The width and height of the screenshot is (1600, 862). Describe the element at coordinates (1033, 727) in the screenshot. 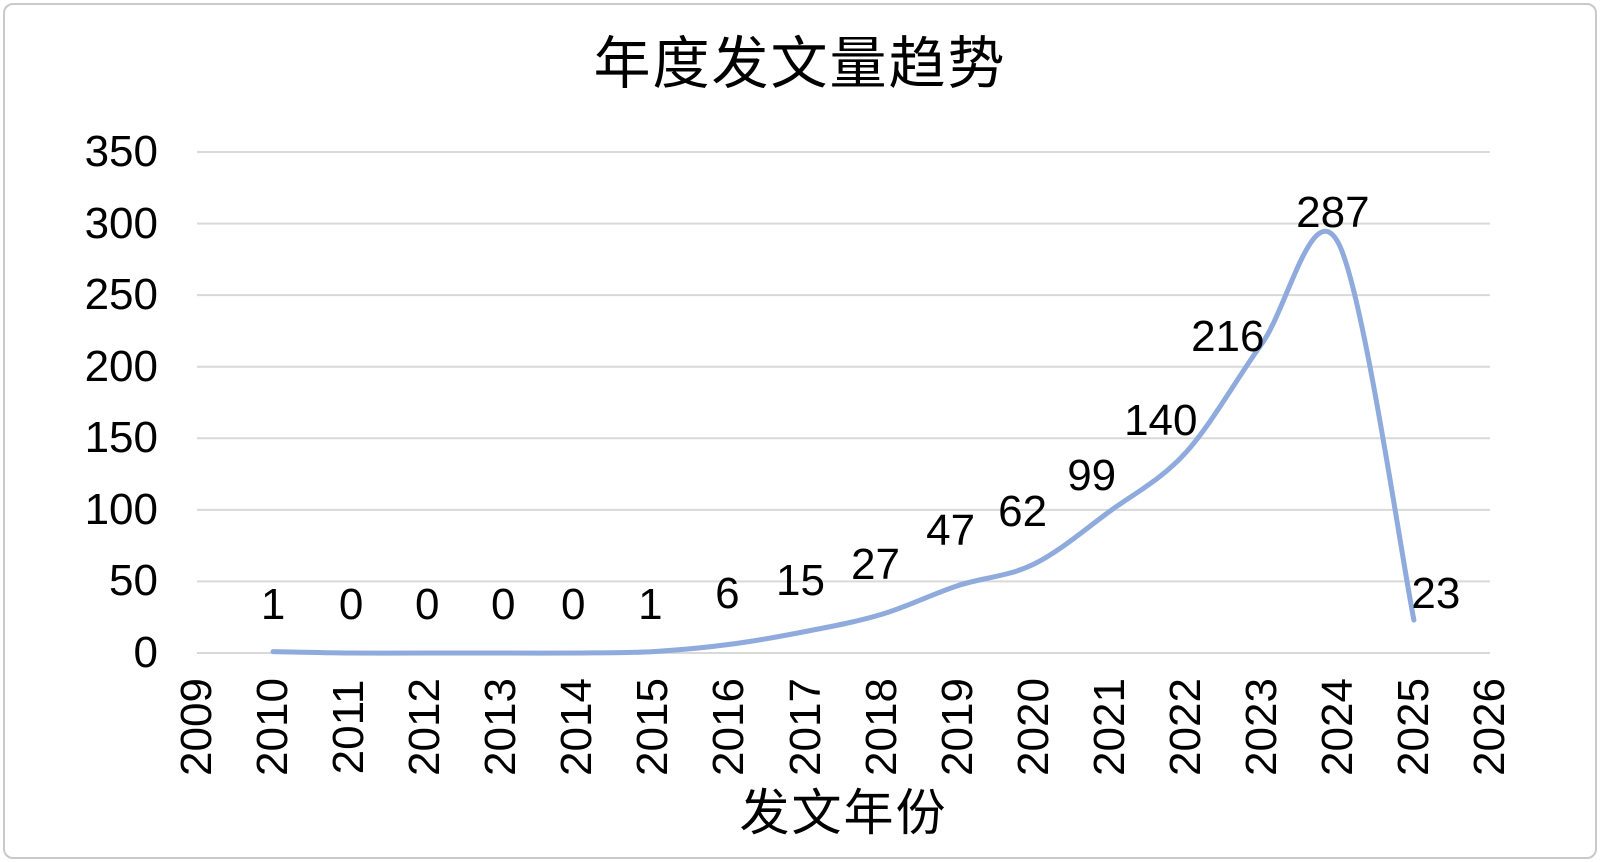

I see `x-tick-label: 2020` at that location.